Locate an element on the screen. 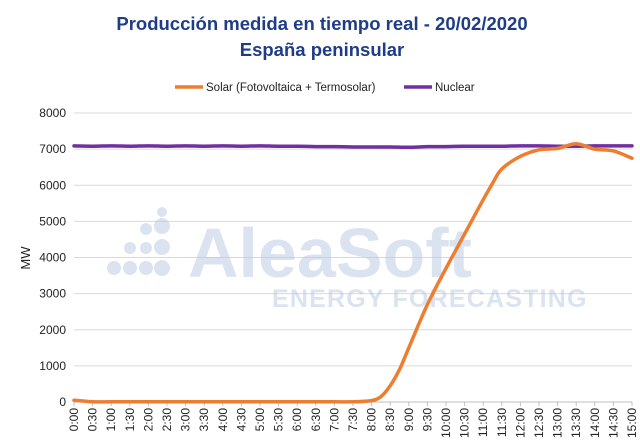 This screenshot has height=444, width=640. x-tick-label: 2:00 is located at coordinates (148, 420).